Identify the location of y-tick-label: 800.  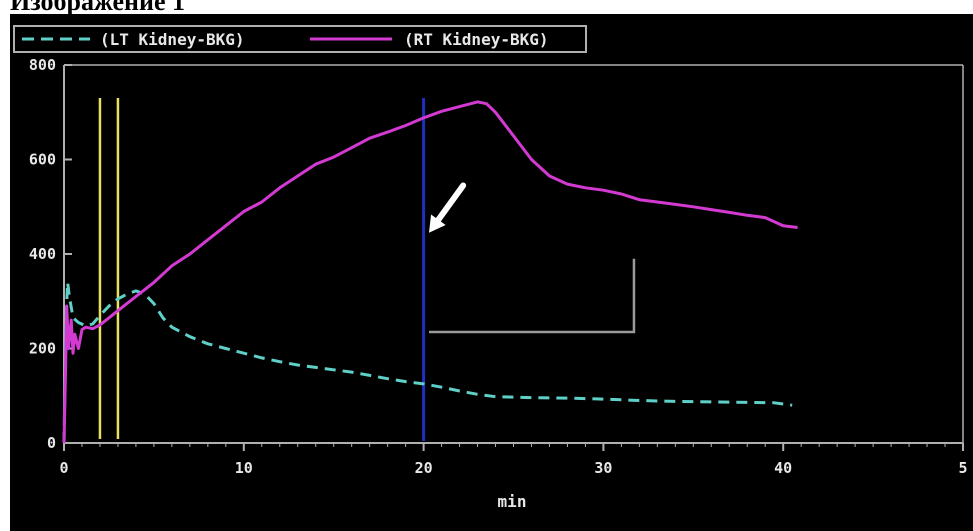
(42, 65).